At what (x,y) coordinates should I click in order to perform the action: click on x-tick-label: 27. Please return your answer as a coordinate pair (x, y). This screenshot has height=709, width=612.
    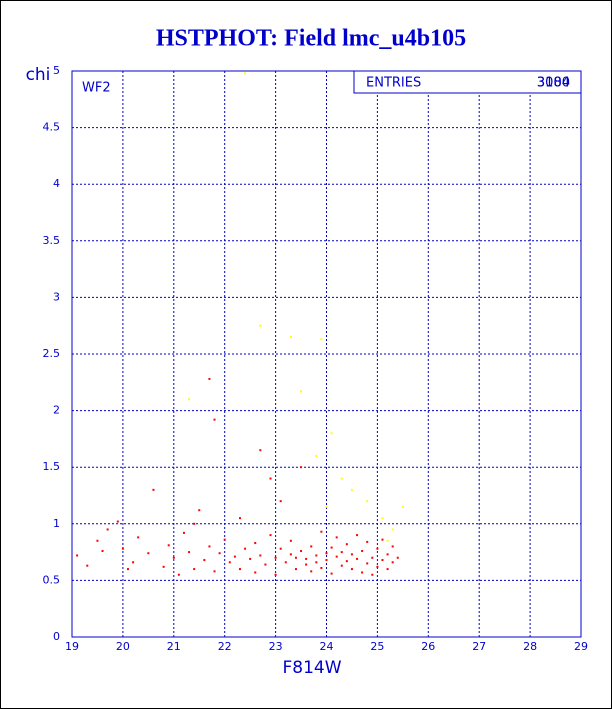
    Looking at the image, I should click on (479, 646).